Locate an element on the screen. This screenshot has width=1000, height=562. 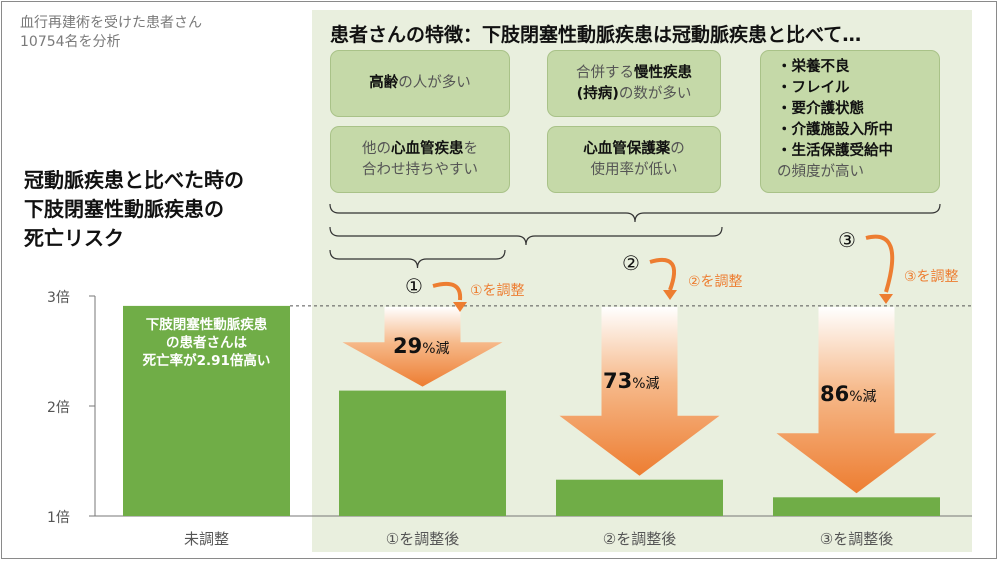
adjust-arrow-1-head is located at coordinates (460, 307).